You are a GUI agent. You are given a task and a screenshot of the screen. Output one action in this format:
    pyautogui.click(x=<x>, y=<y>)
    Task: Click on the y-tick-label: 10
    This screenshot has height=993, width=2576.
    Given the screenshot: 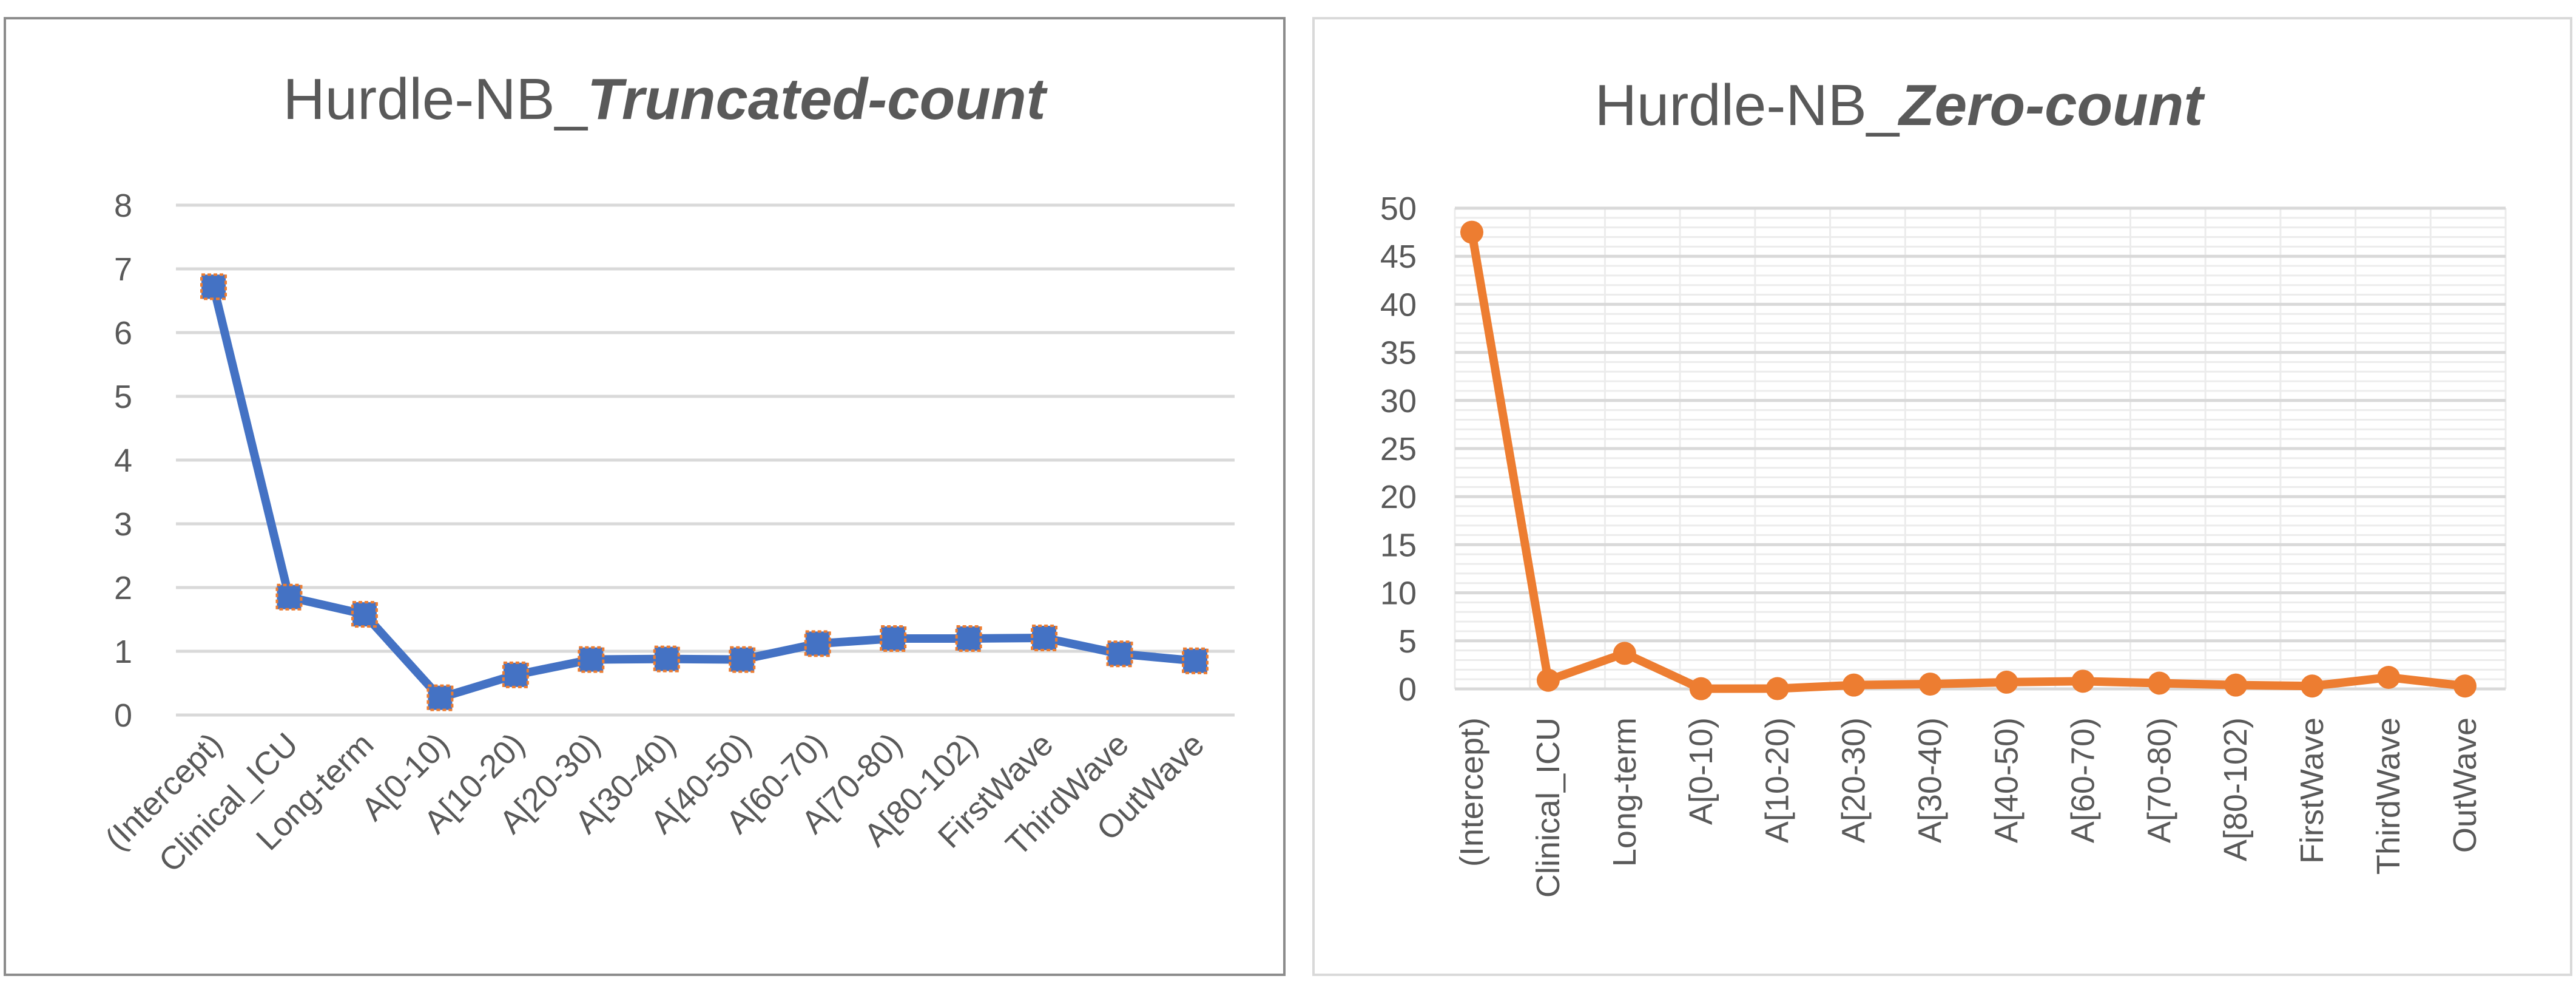 What is the action you would take?
    pyautogui.click(x=1398, y=593)
    